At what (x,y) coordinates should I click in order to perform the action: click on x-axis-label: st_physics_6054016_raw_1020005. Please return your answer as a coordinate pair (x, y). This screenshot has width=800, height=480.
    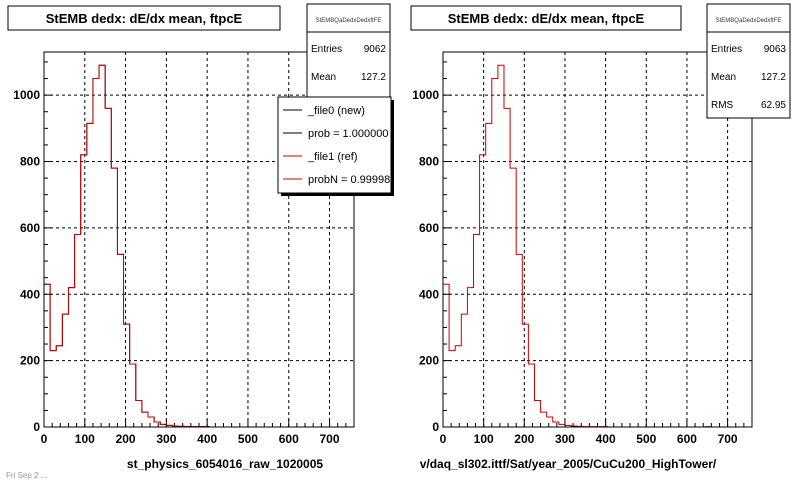
    Looking at the image, I should click on (225, 464).